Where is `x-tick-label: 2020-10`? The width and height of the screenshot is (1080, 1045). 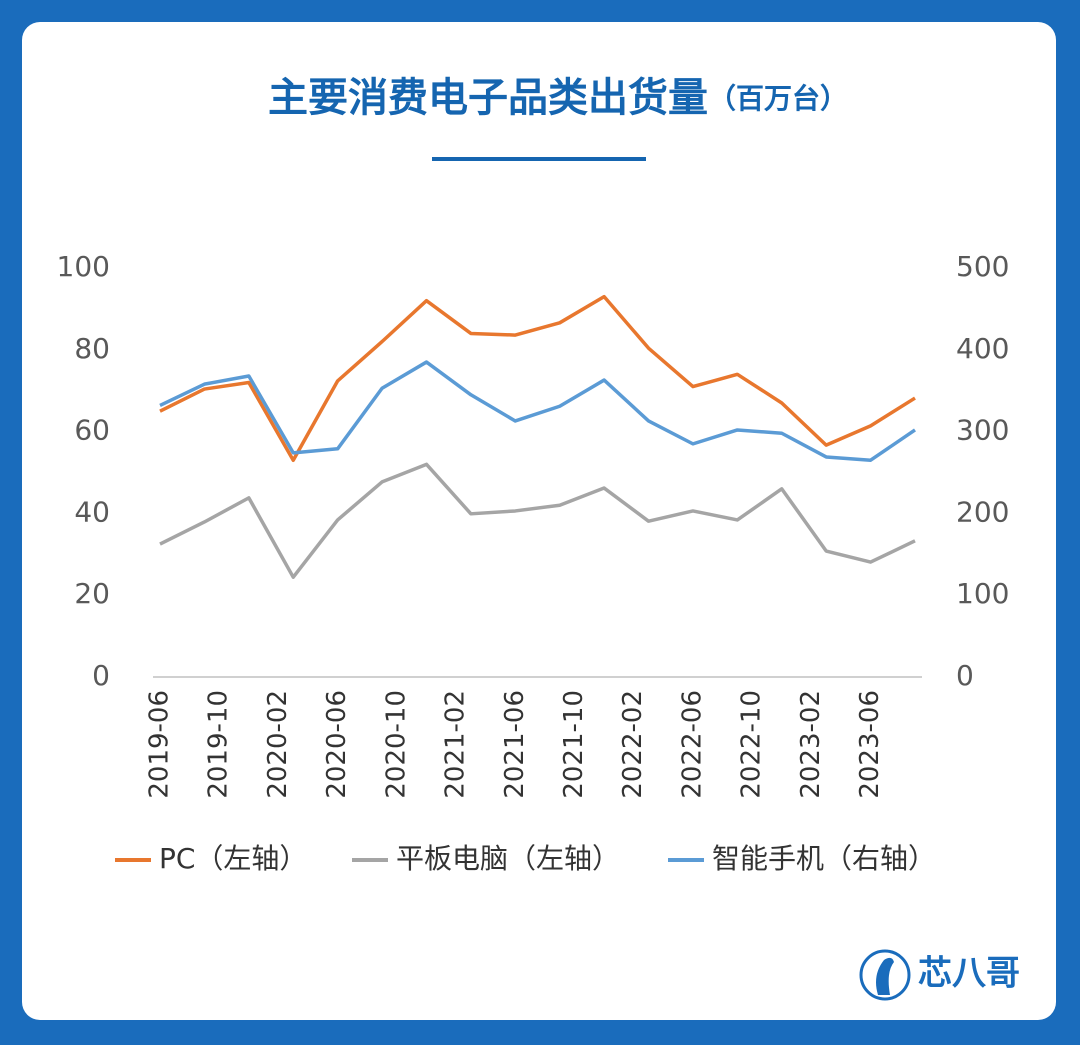
x-tick-label: 2020-10 is located at coordinates (396, 744).